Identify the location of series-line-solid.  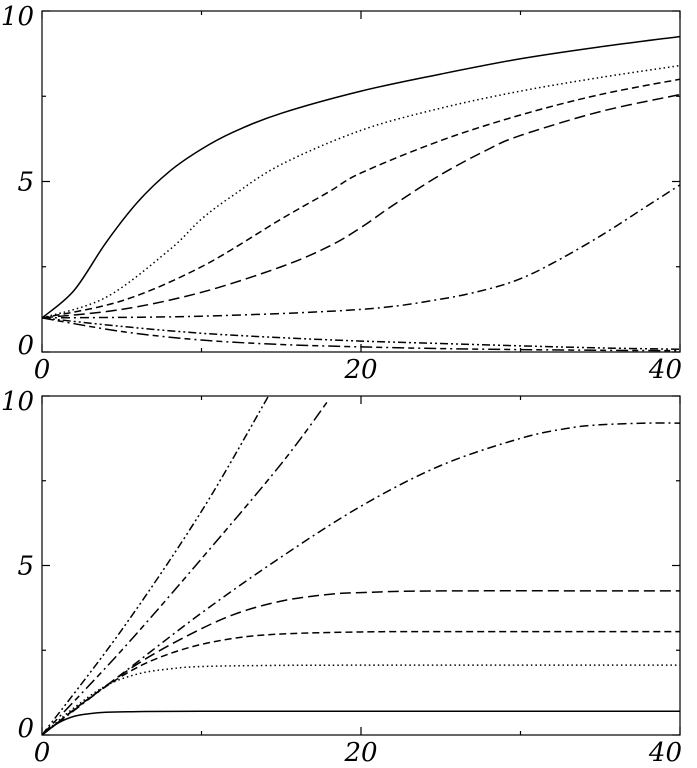
(361, 722).